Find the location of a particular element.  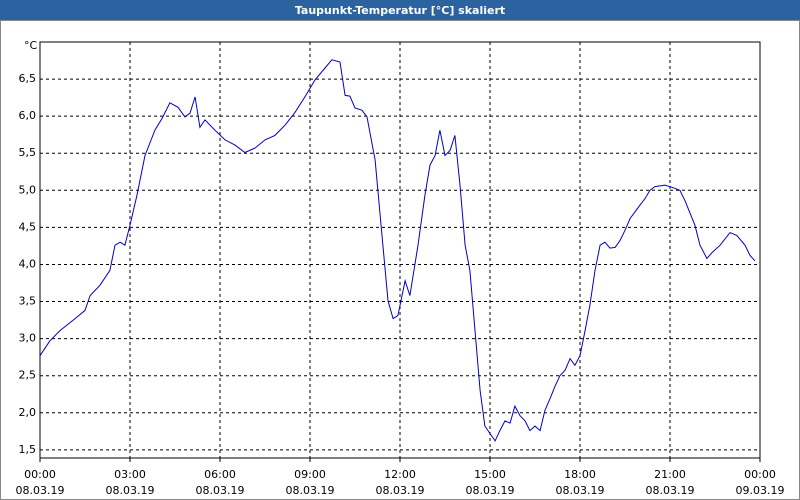

y-tick-label: 2,5 is located at coordinates (28, 375).